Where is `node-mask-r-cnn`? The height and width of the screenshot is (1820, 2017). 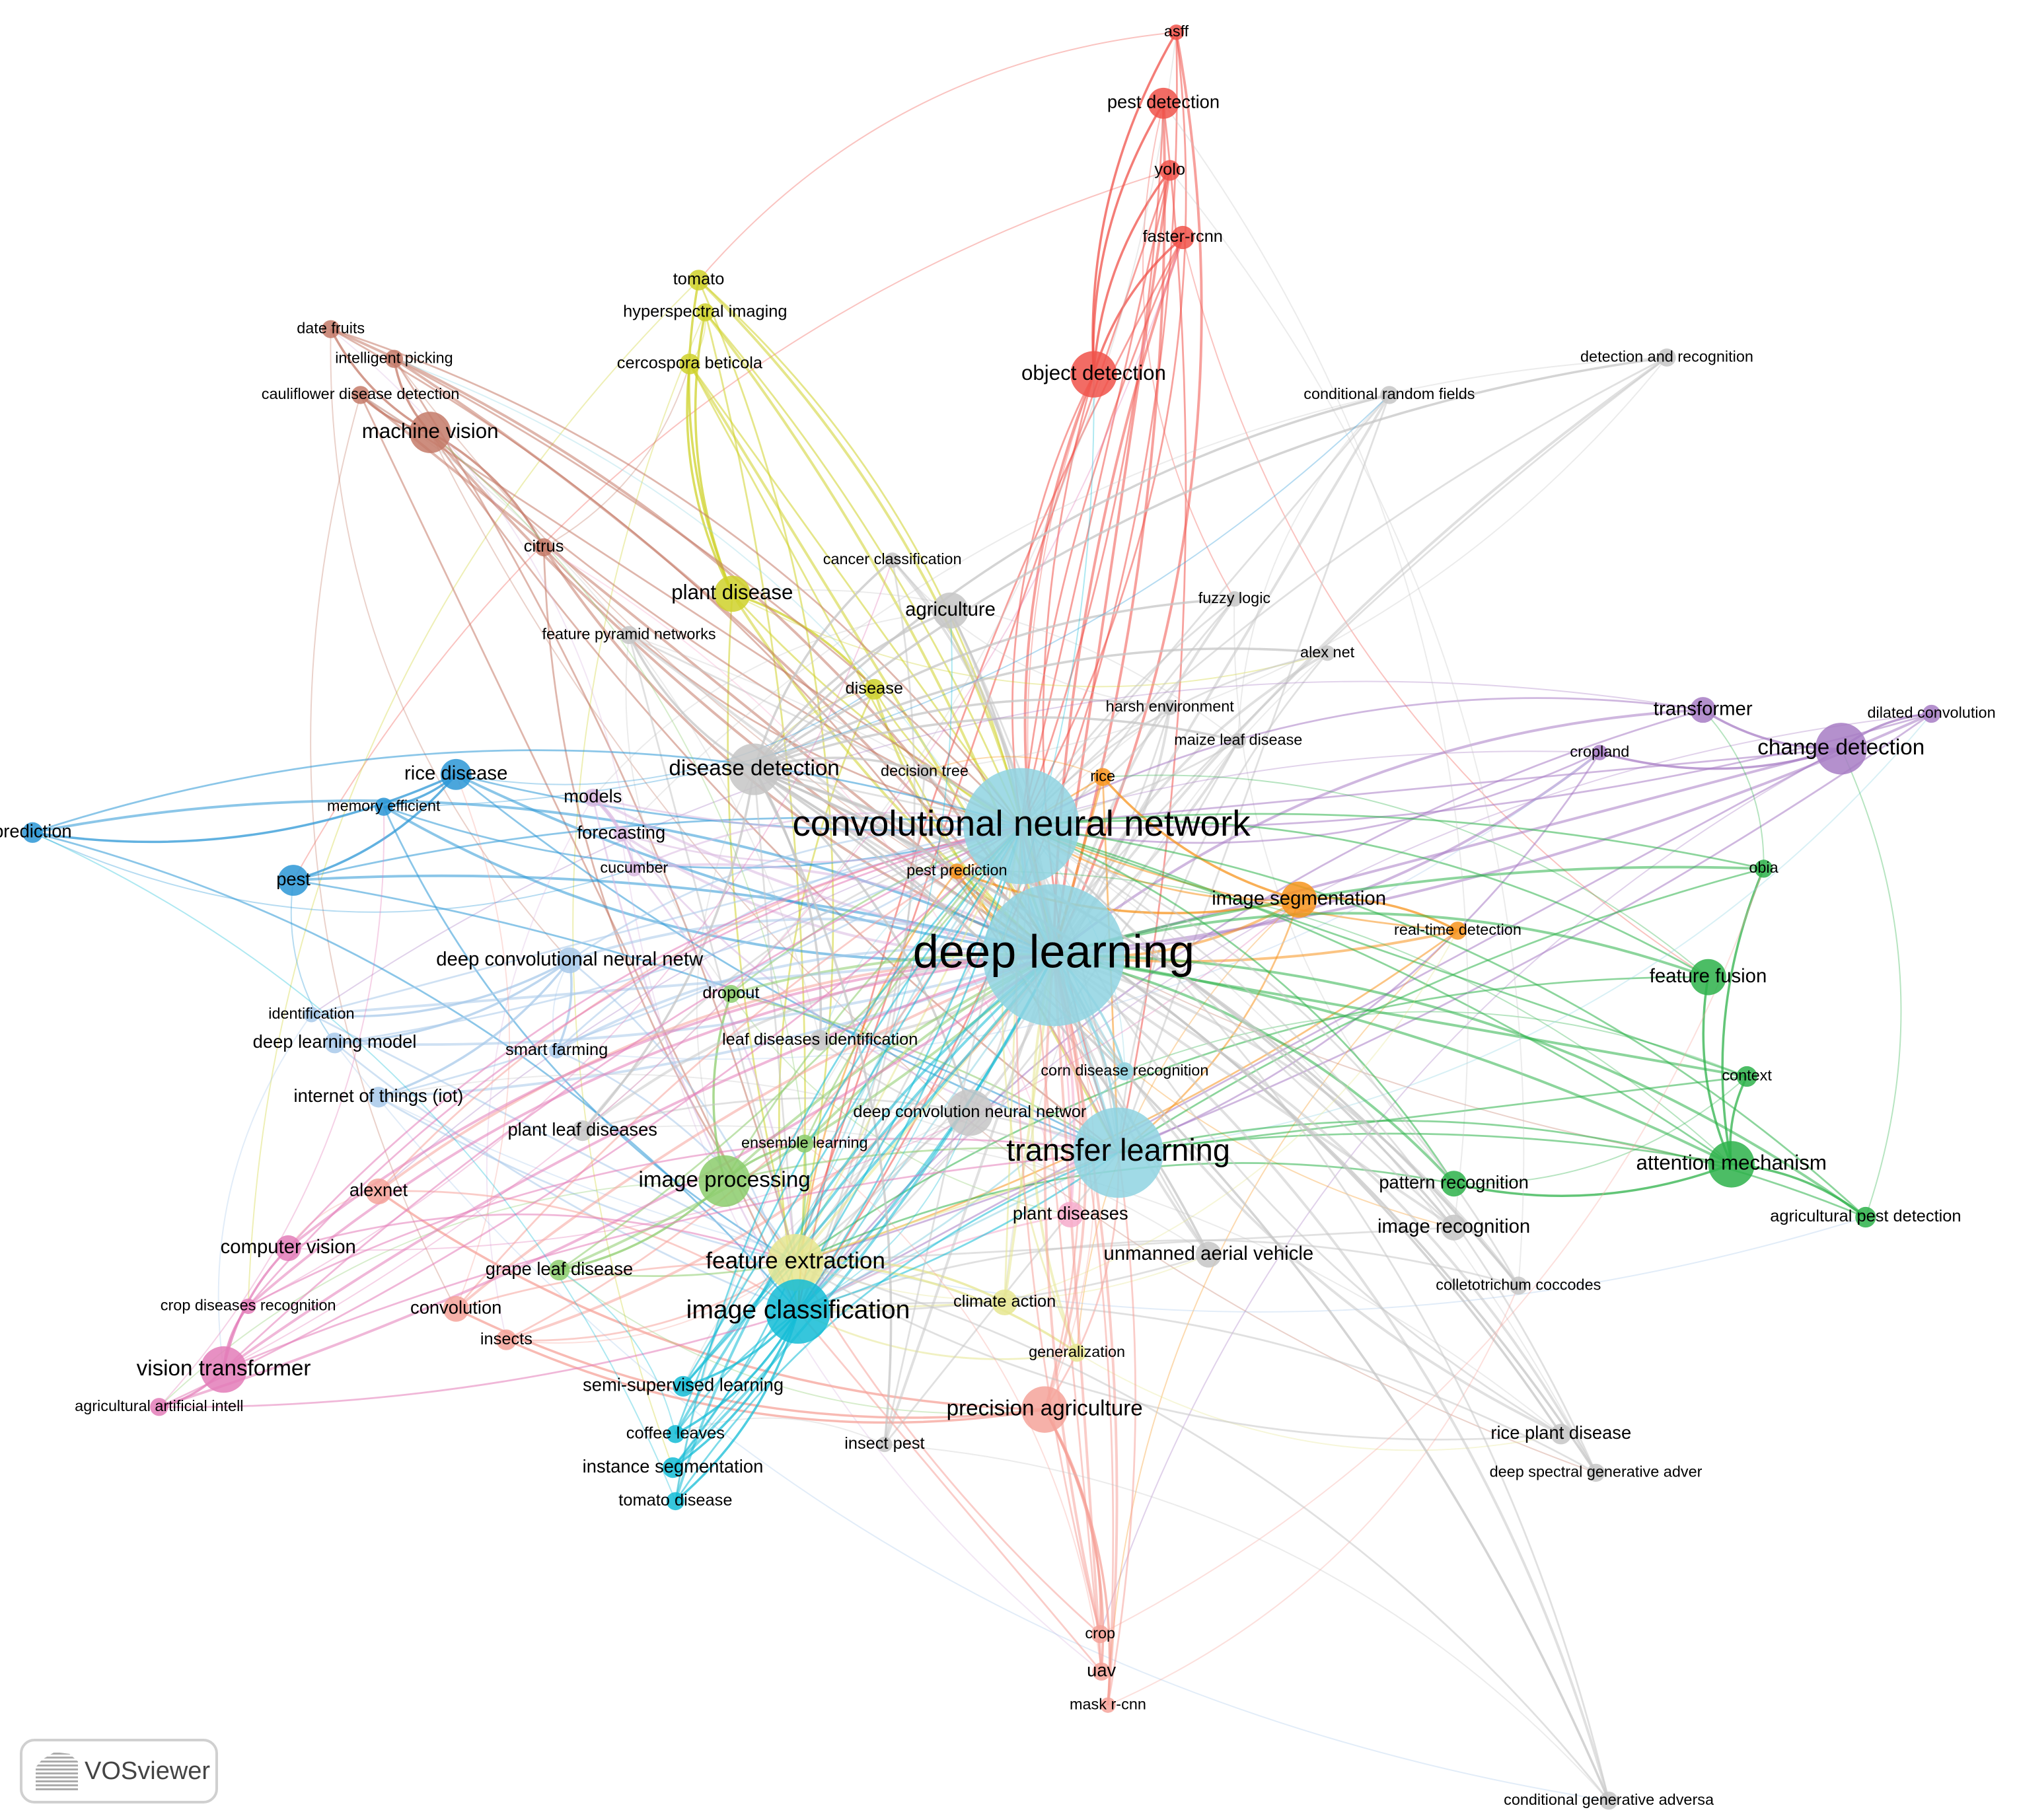
node-mask-r-cnn is located at coordinates (1108, 1705).